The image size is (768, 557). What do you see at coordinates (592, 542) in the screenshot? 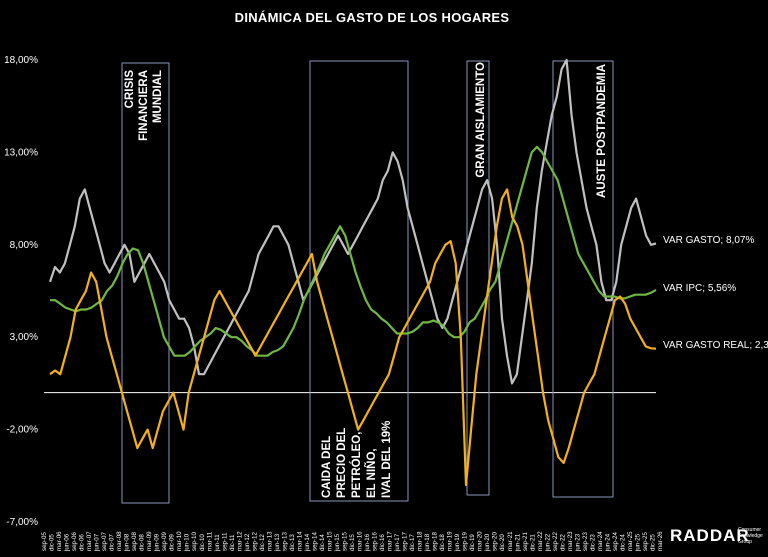
I see `x-tick-label: dic-23` at bounding box center [592, 542].